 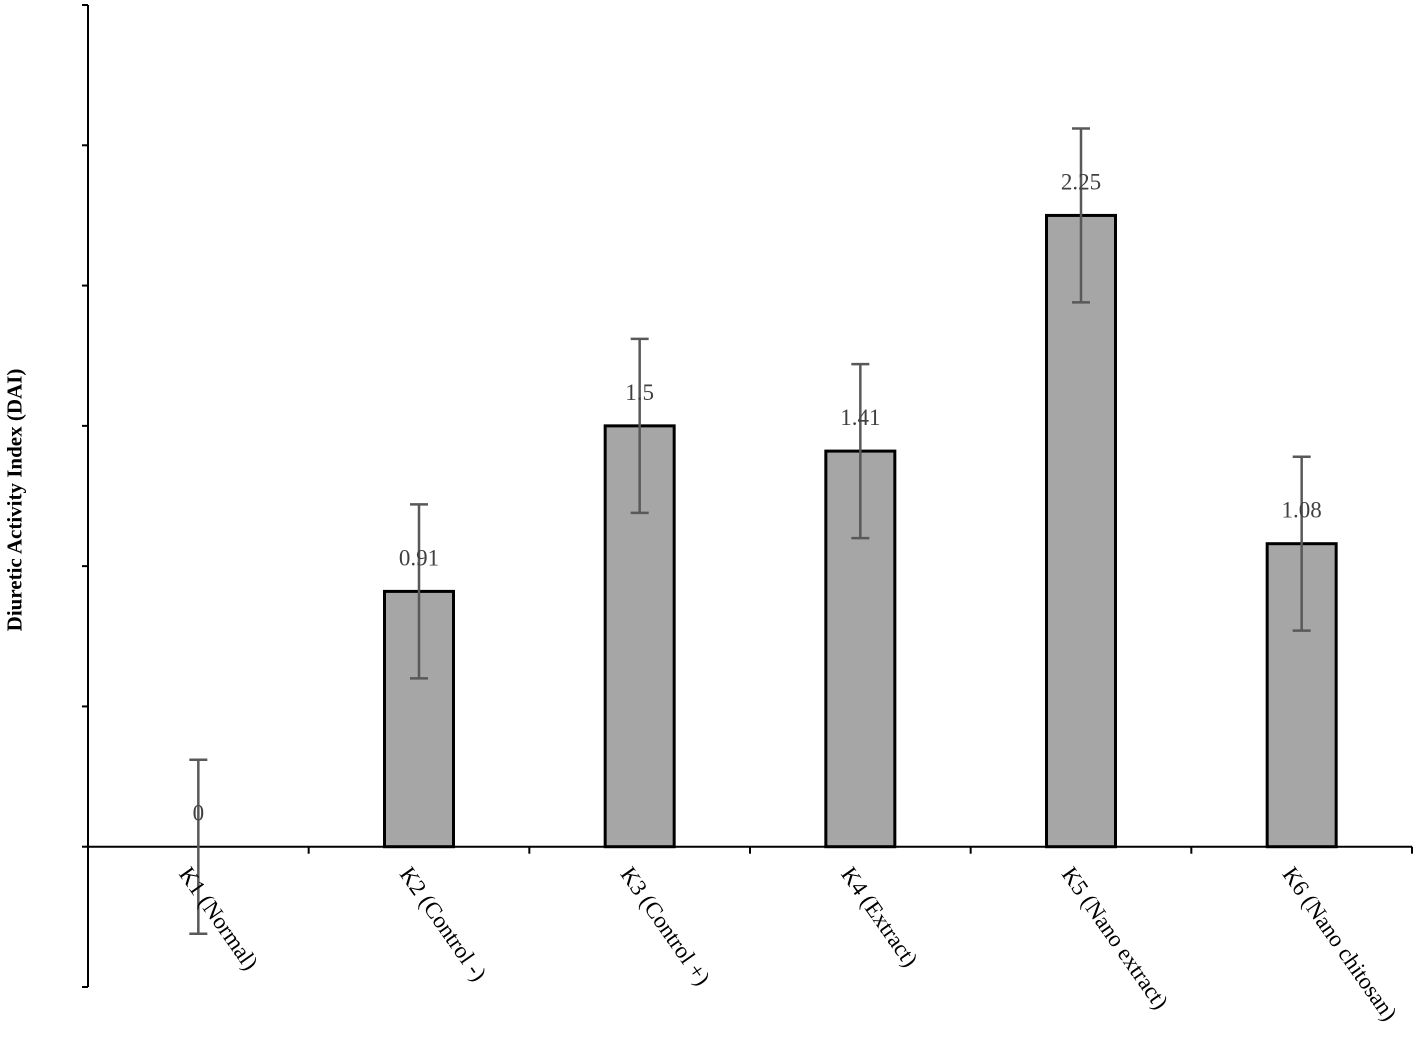 I want to click on x-tick-label: K2 (Control -), so click(x=443, y=923).